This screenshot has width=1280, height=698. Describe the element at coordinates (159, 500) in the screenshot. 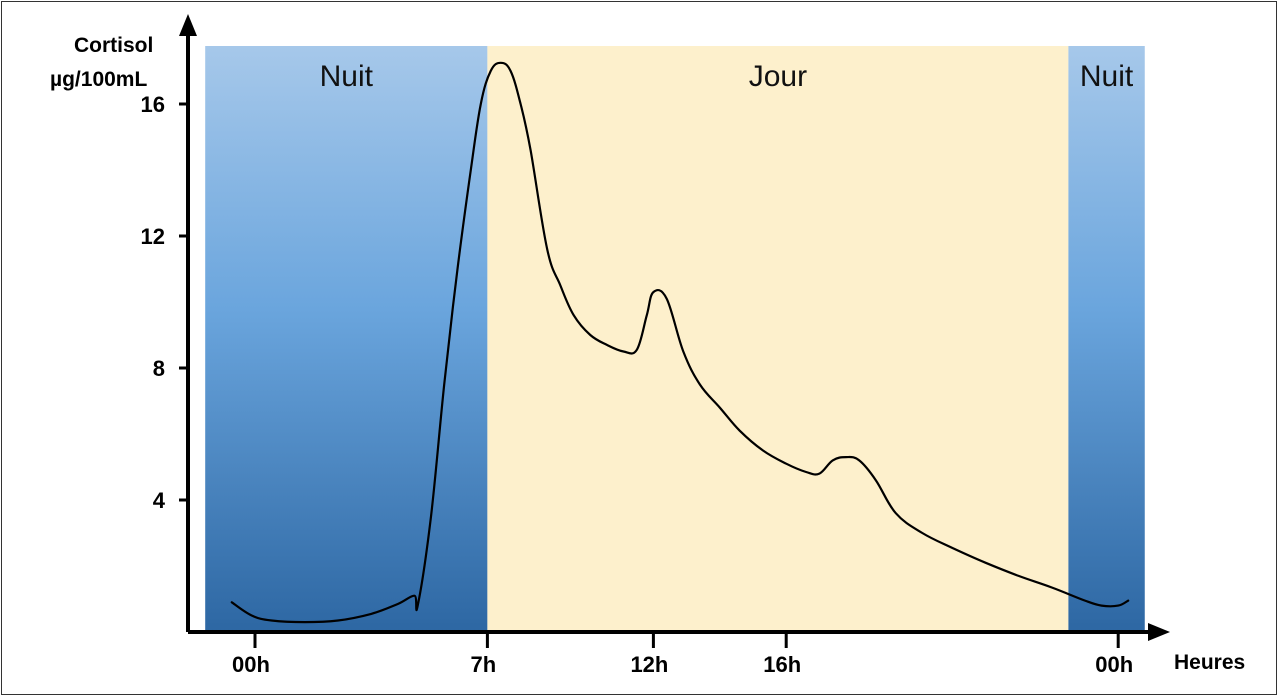

I see `y-tick-label-4: 4` at that location.